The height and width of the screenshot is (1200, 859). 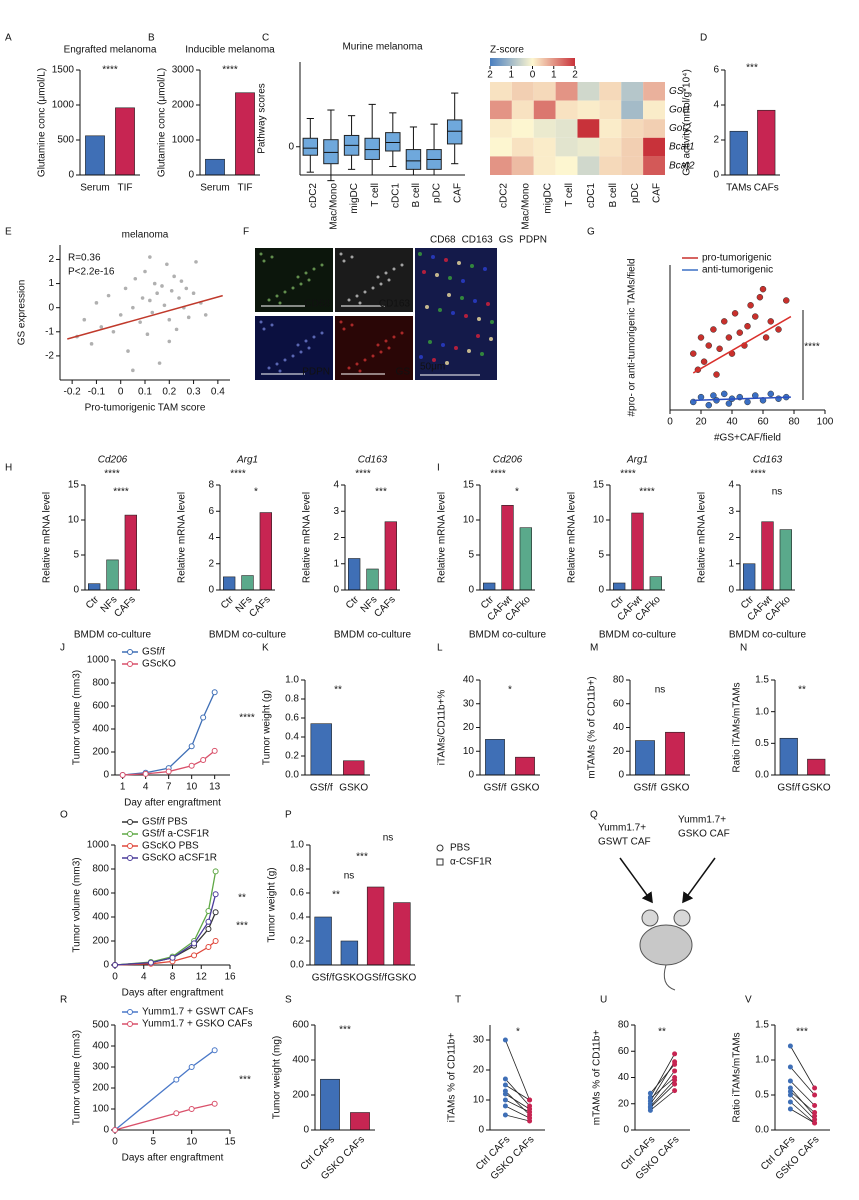 What do you see at coordinates (125, 188) in the screenshot?
I see `x-tick-label: TIF` at bounding box center [125, 188].